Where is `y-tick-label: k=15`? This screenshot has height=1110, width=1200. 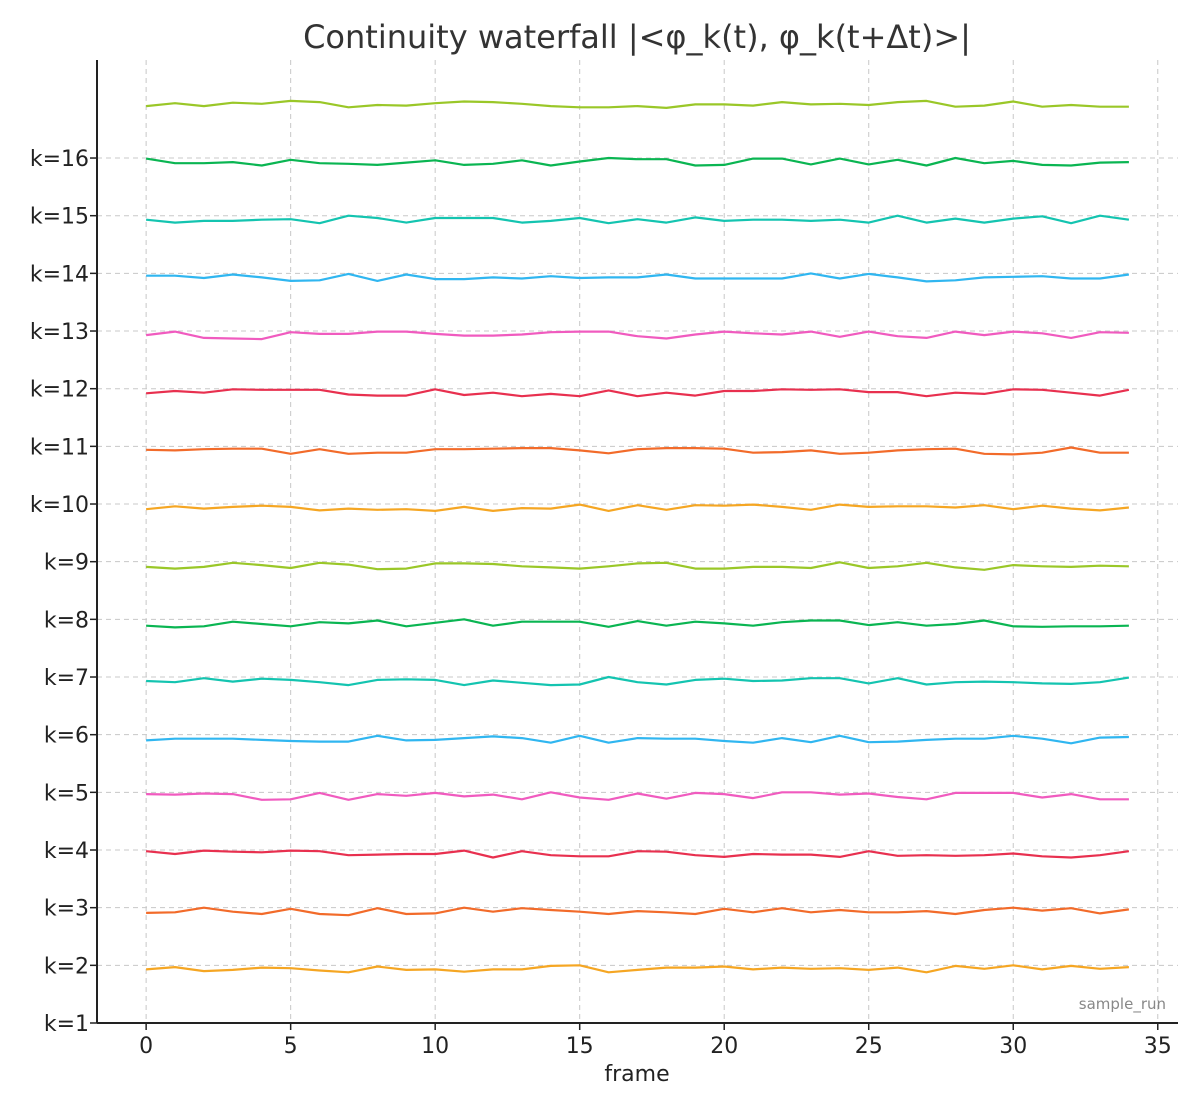
y-tick-label: k=15 is located at coordinates (59, 217).